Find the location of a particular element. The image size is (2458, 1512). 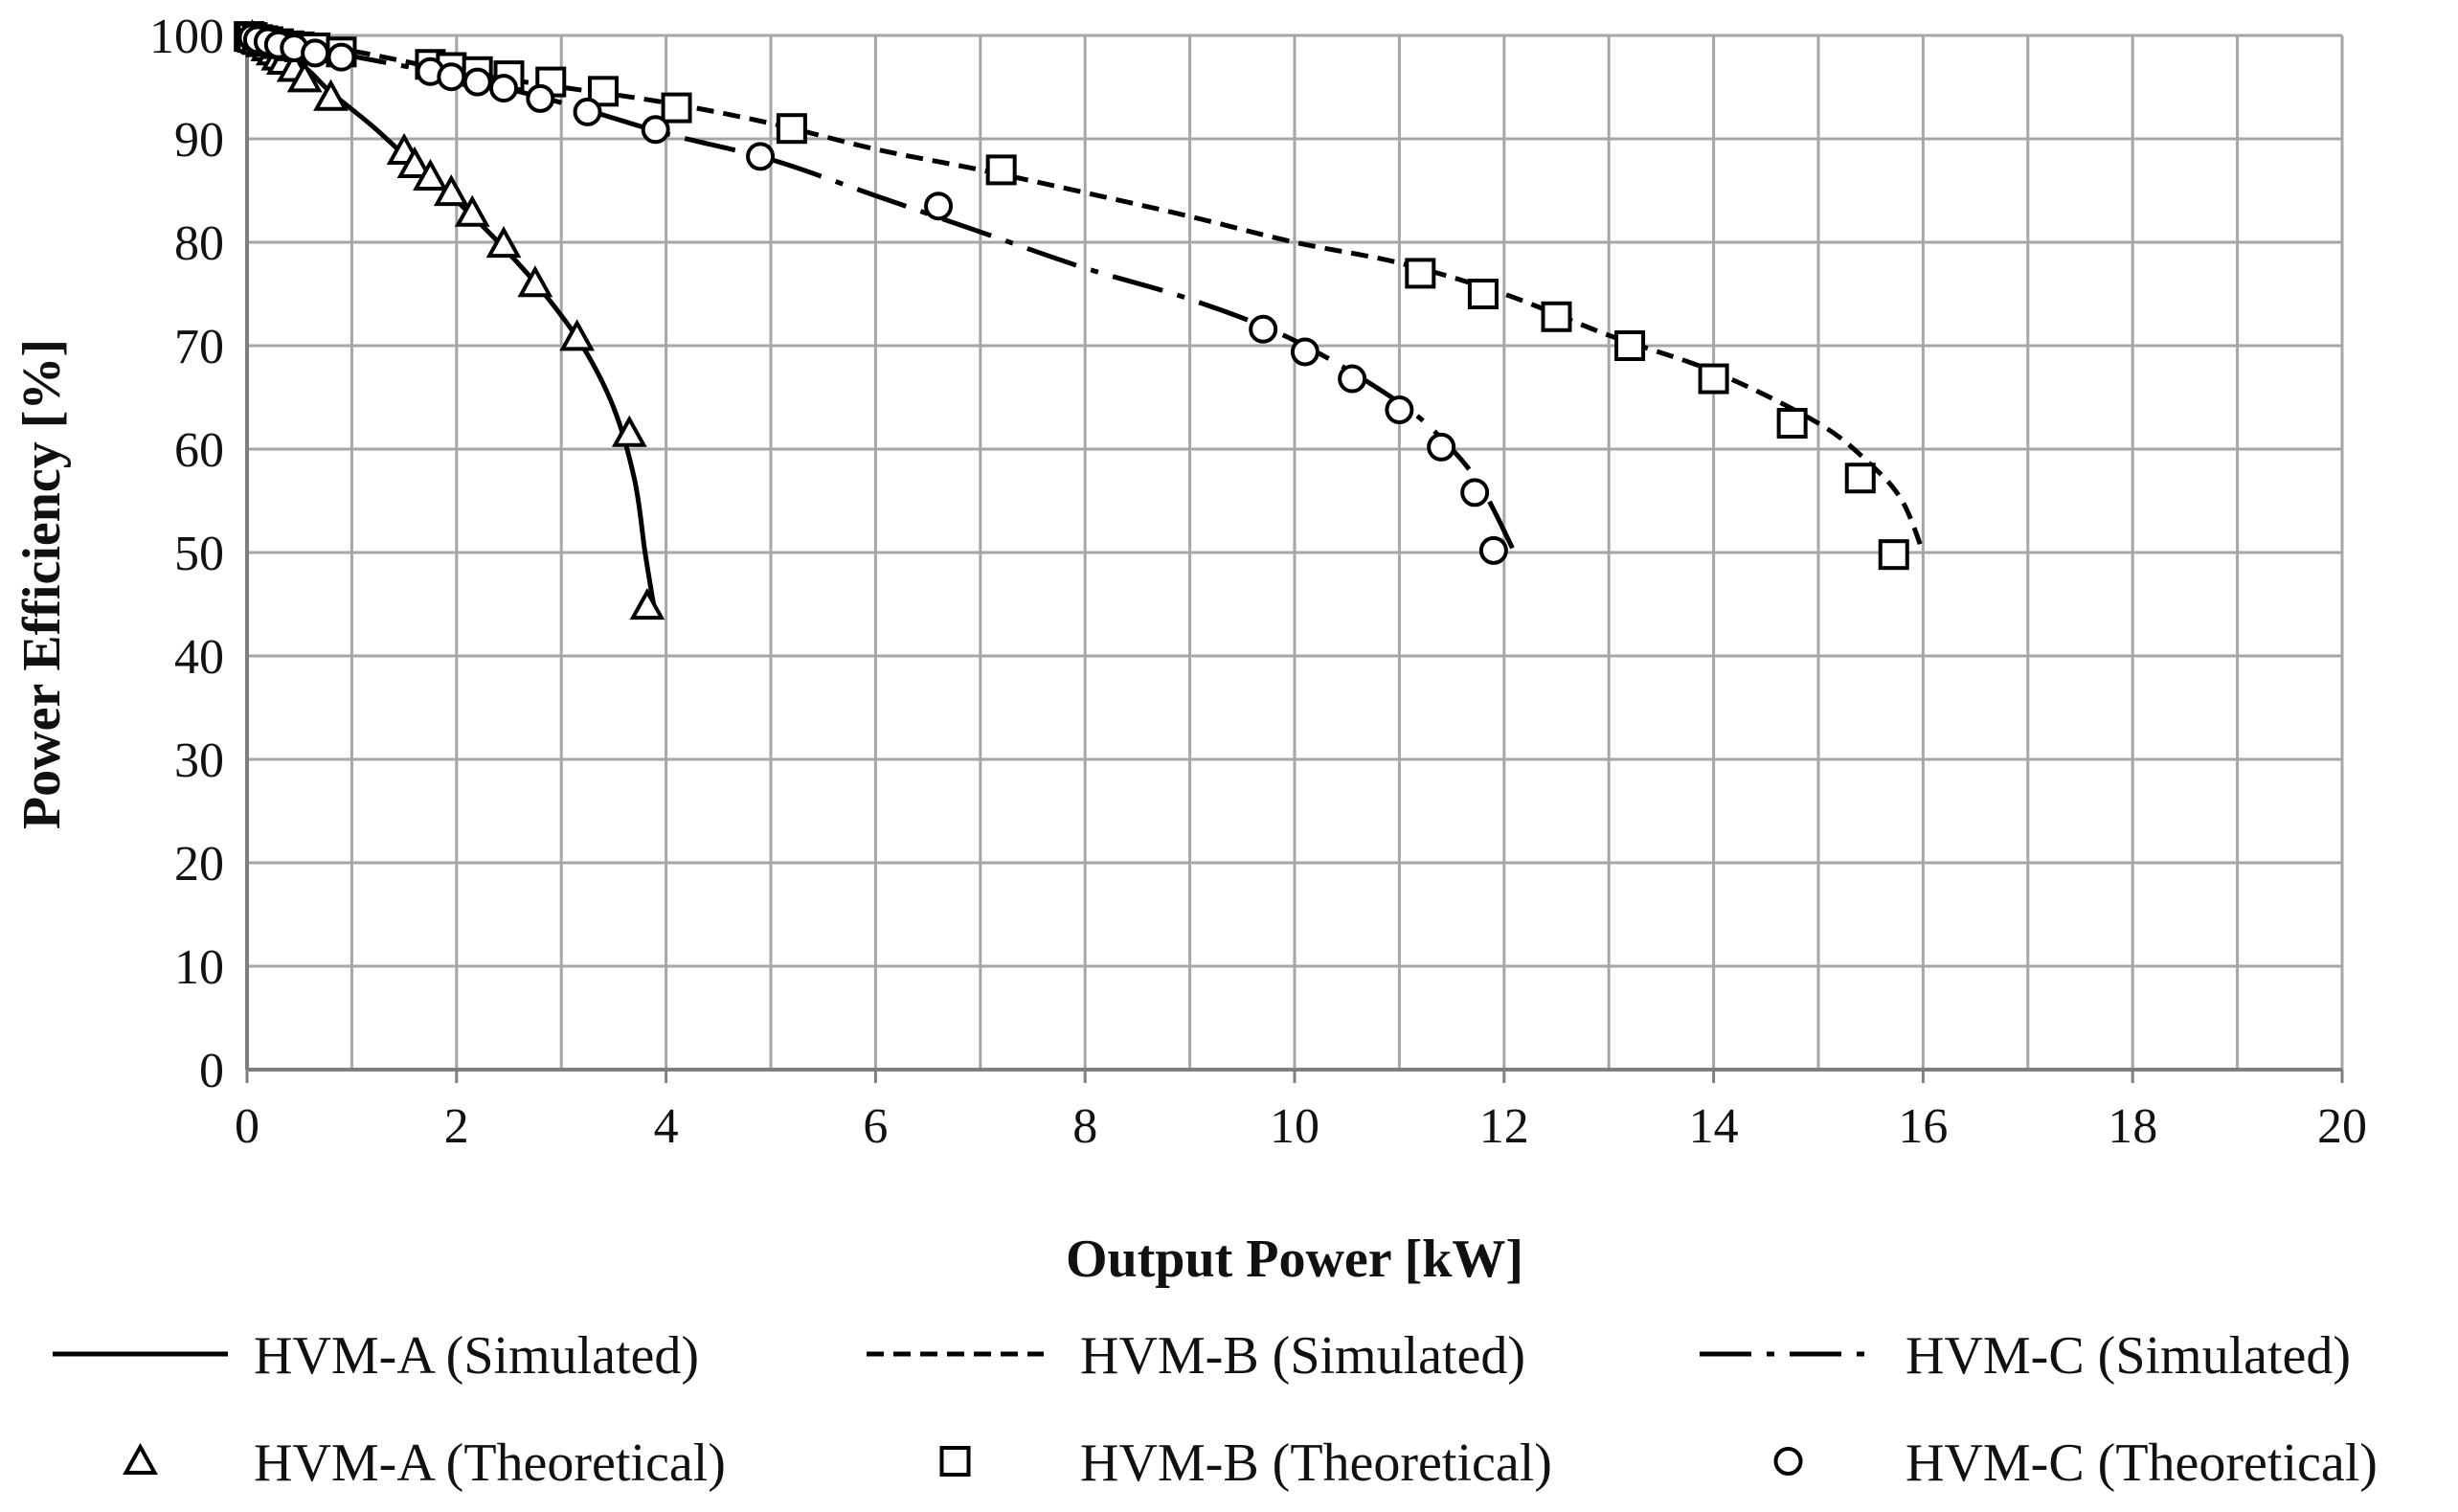

legend-item-hvm-a-theoretical: HVM-A (Theoretical) is located at coordinates (424, 1463).